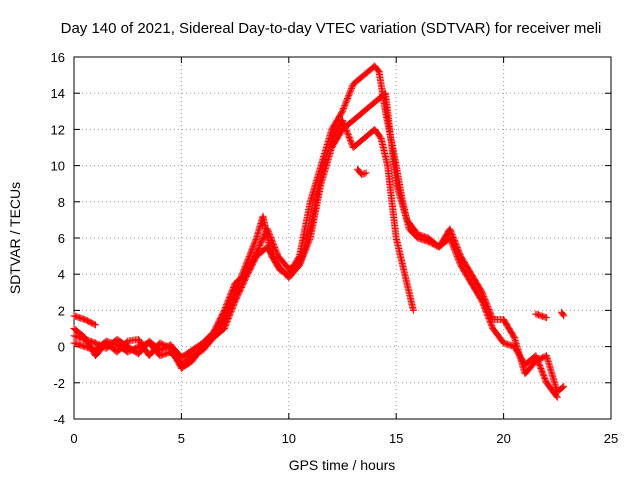 The image size is (640, 480). Describe the element at coordinates (611, 438) in the screenshot. I see `x-tick-label: 25` at that location.